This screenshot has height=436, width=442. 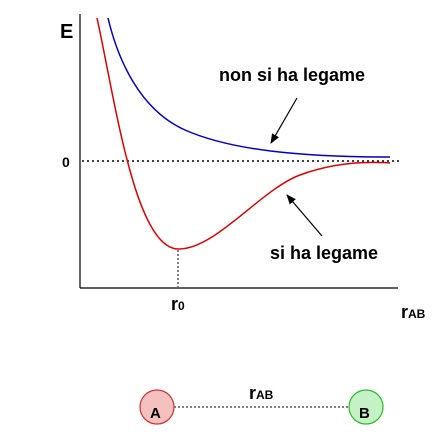 What do you see at coordinates (292, 75) in the screenshot?
I see `no-bond-annotation: non si ha legame` at bounding box center [292, 75].